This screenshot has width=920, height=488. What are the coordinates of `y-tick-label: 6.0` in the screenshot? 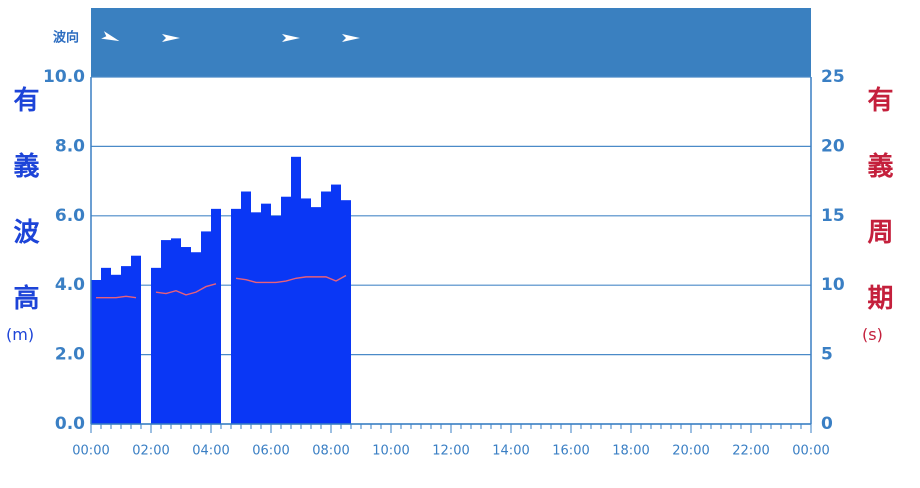 It's located at (70, 216).